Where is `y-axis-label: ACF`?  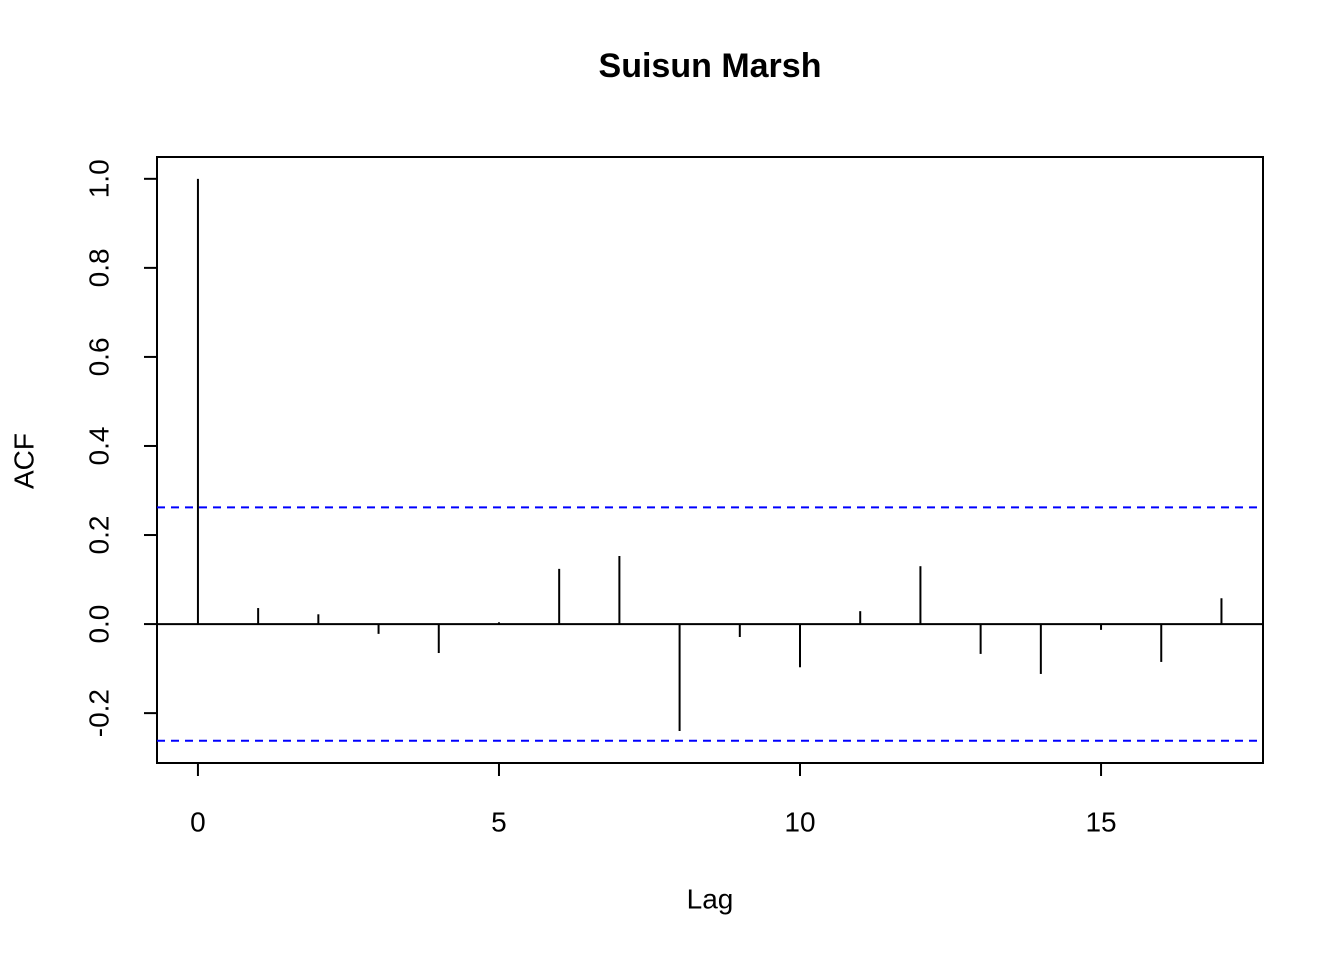
y-axis-label: ACF is located at coordinates (23, 461).